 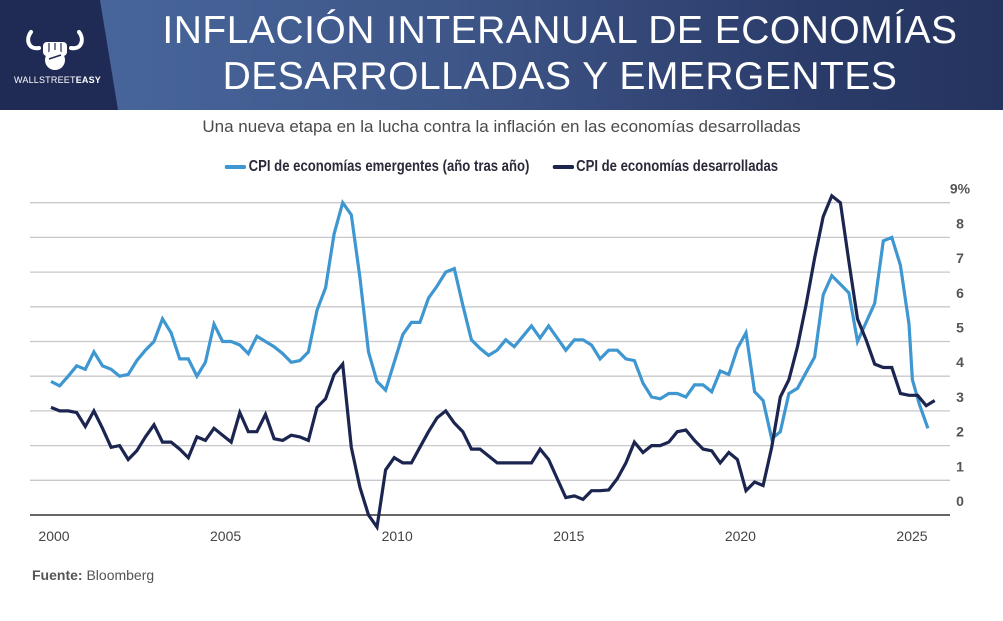 What do you see at coordinates (53, 536) in the screenshot?
I see `x-tick-label: 2000` at bounding box center [53, 536].